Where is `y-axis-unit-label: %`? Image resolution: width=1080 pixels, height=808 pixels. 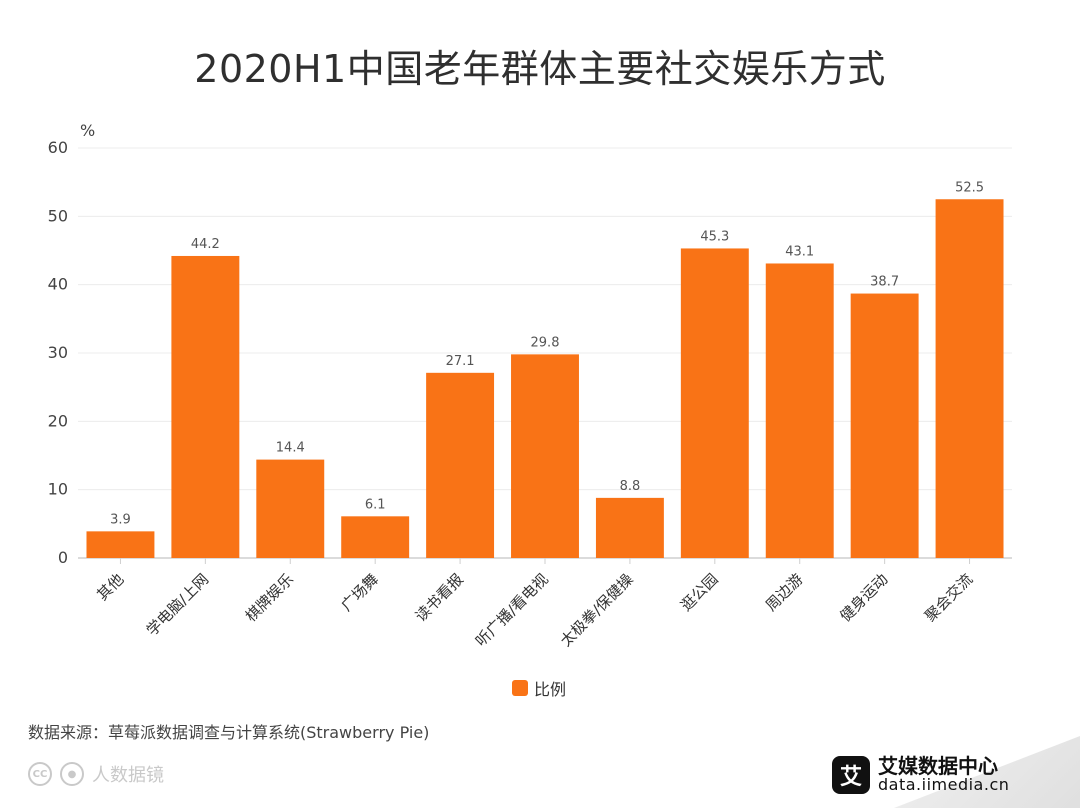
y-axis-unit-label: % is located at coordinates (87, 130).